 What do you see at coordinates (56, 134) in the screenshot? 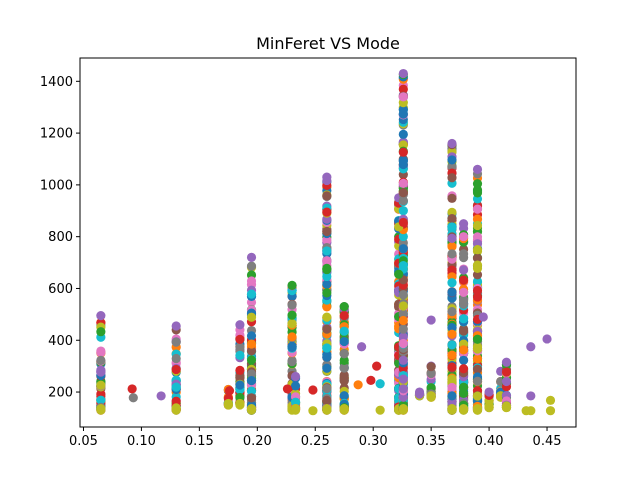
I see `y-tick-label: 1200` at bounding box center [56, 134].